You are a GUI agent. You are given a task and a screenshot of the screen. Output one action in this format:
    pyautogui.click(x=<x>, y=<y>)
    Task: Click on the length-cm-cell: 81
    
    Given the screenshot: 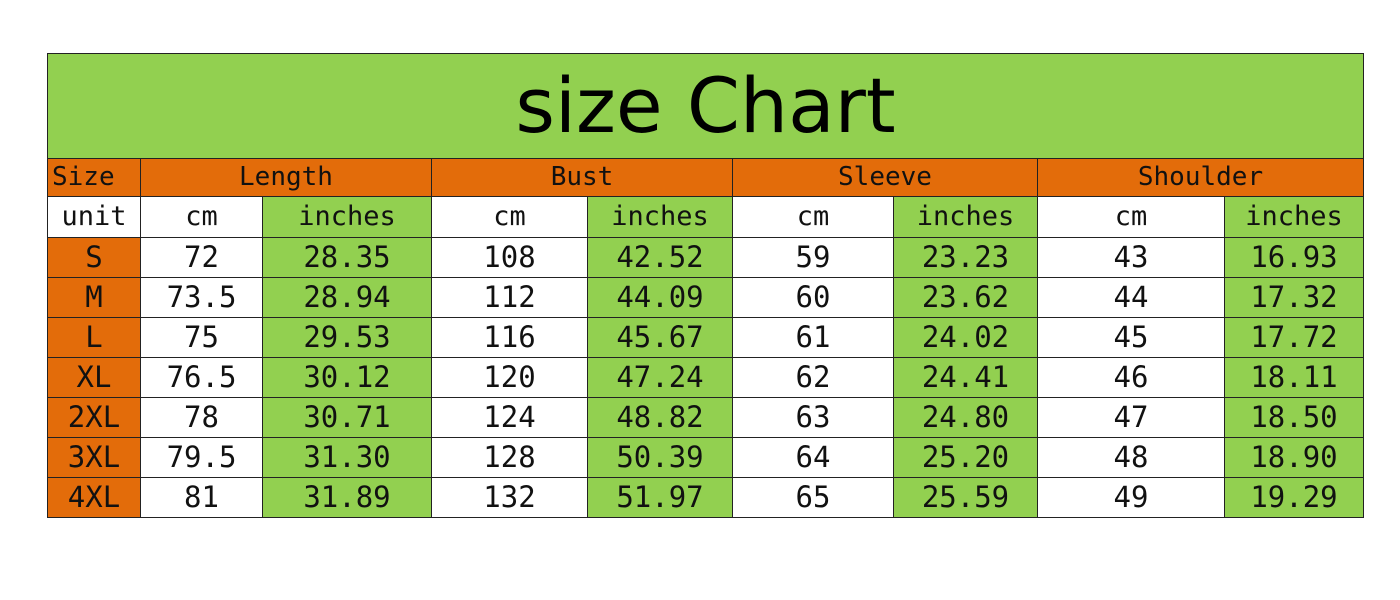 What is the action you would take?
    pyautogui.click(x=201, y=497)
    